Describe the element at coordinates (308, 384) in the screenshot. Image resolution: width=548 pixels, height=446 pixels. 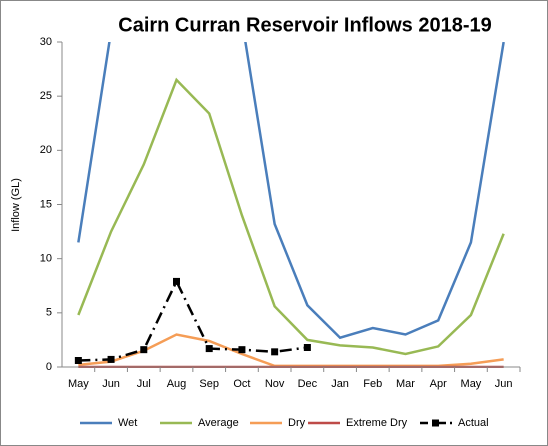
I see `x-tick-label: Dec` at that location.